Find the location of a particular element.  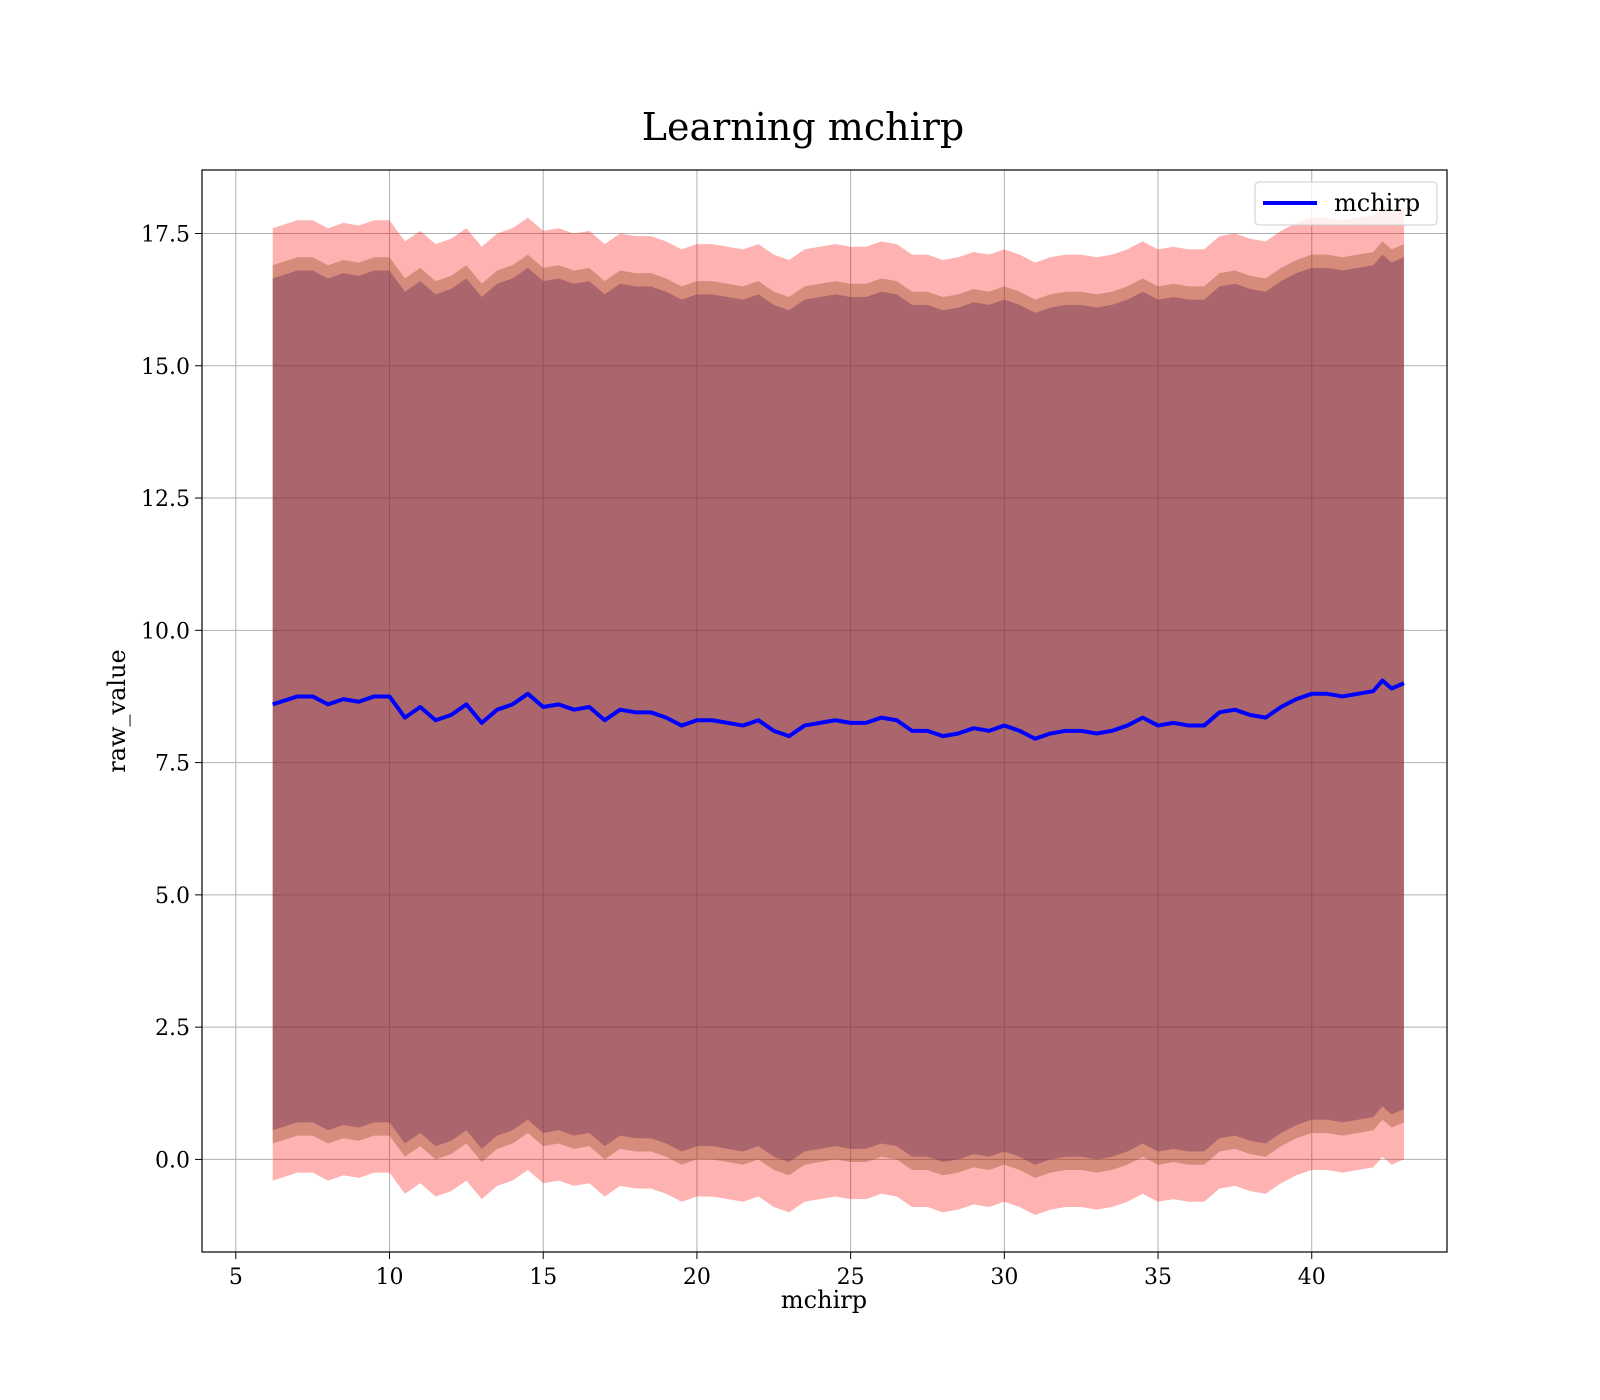

y-tick-label: 2.5 is located at coordinates (172, 1028).